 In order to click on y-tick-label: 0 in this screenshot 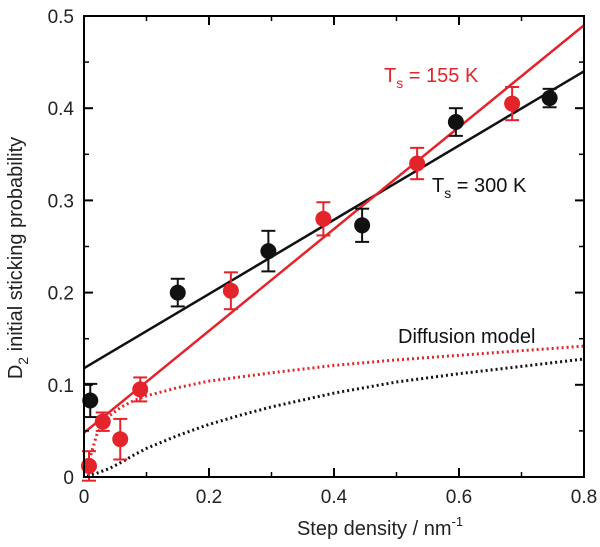, I will do `click(68, 478)`.